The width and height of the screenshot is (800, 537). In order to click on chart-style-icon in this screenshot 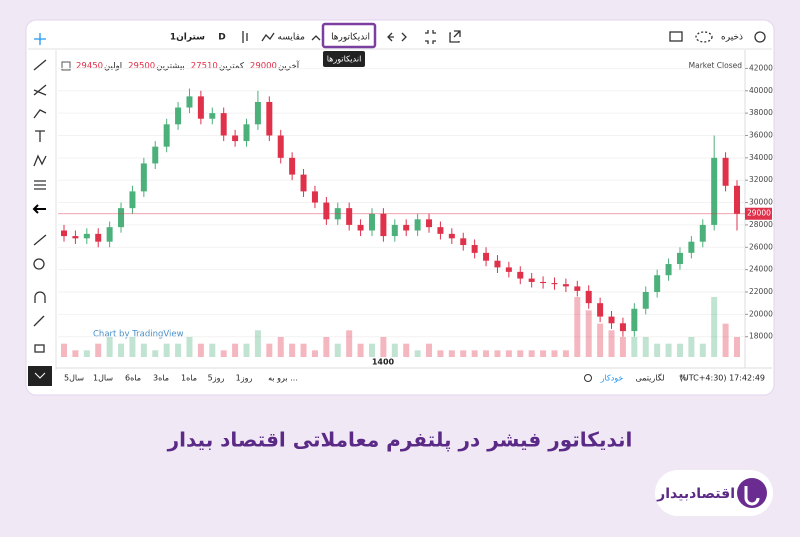, I will do `click(245, 37)`.